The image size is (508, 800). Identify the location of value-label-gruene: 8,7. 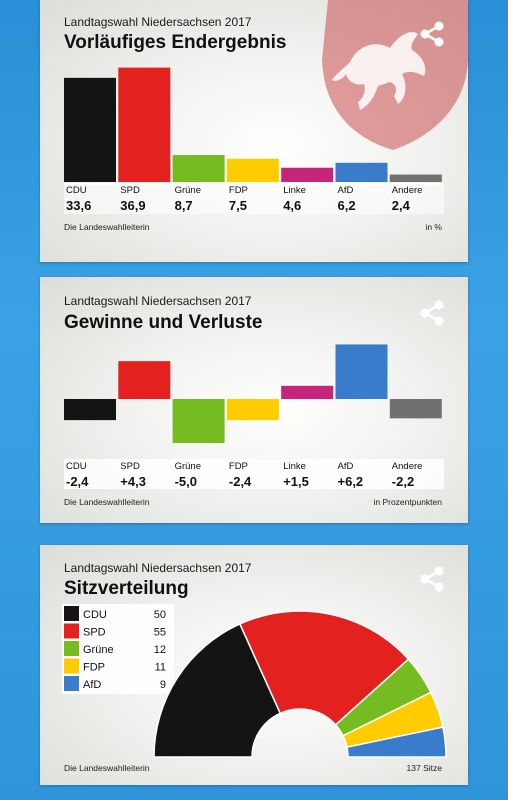
(183, 205).